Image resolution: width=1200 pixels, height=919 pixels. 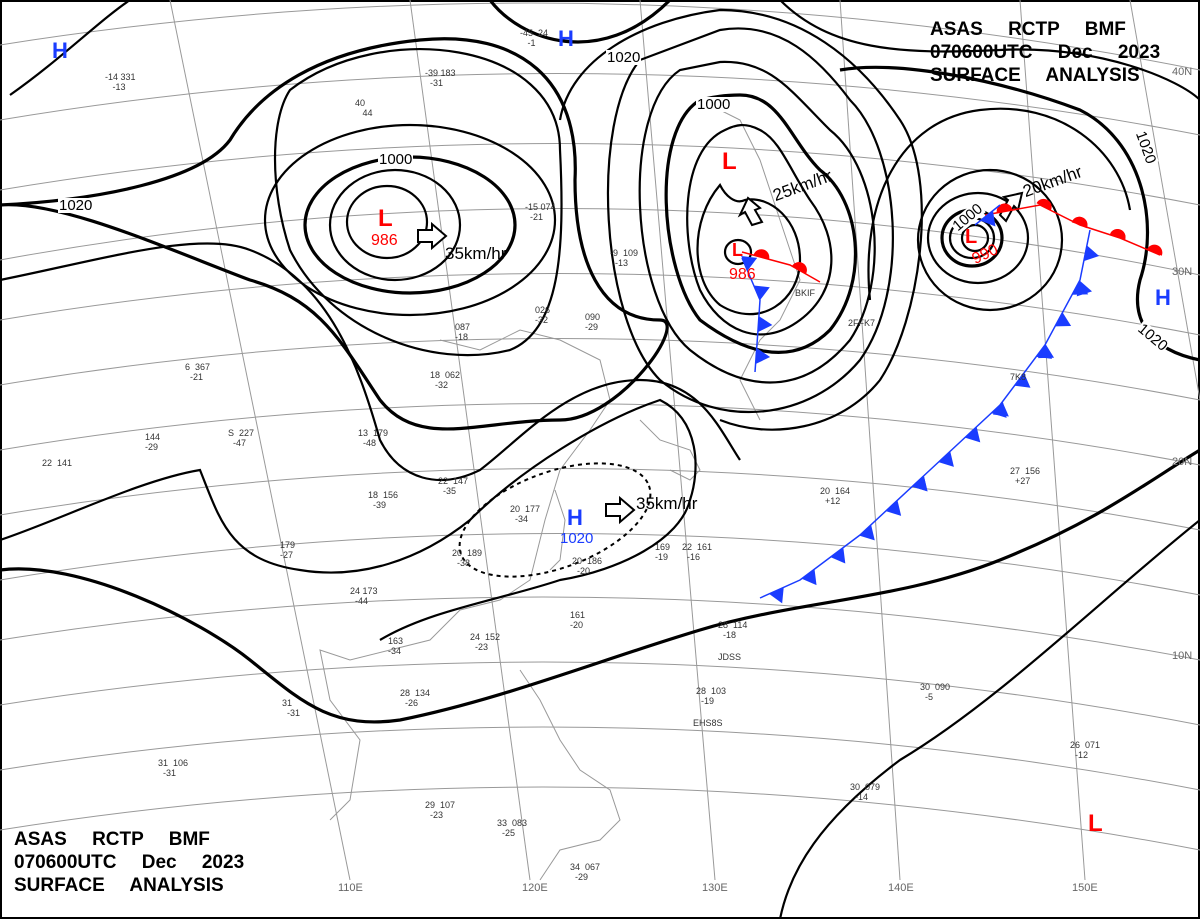 What do you see at coordinates (291, 708) in the screenshot?
I see `station-plot: 31 -31` at bounding box center [291, 708].